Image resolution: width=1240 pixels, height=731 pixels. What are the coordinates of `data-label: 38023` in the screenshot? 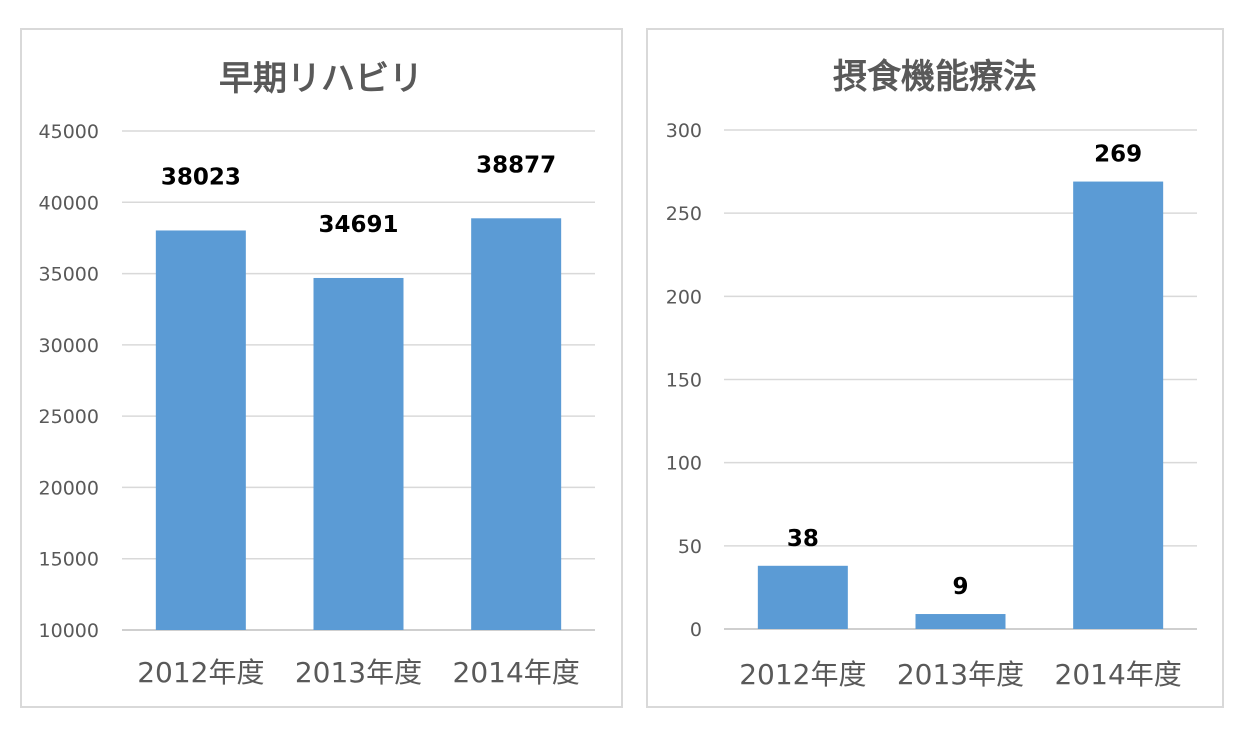 It's located at (201, 177).